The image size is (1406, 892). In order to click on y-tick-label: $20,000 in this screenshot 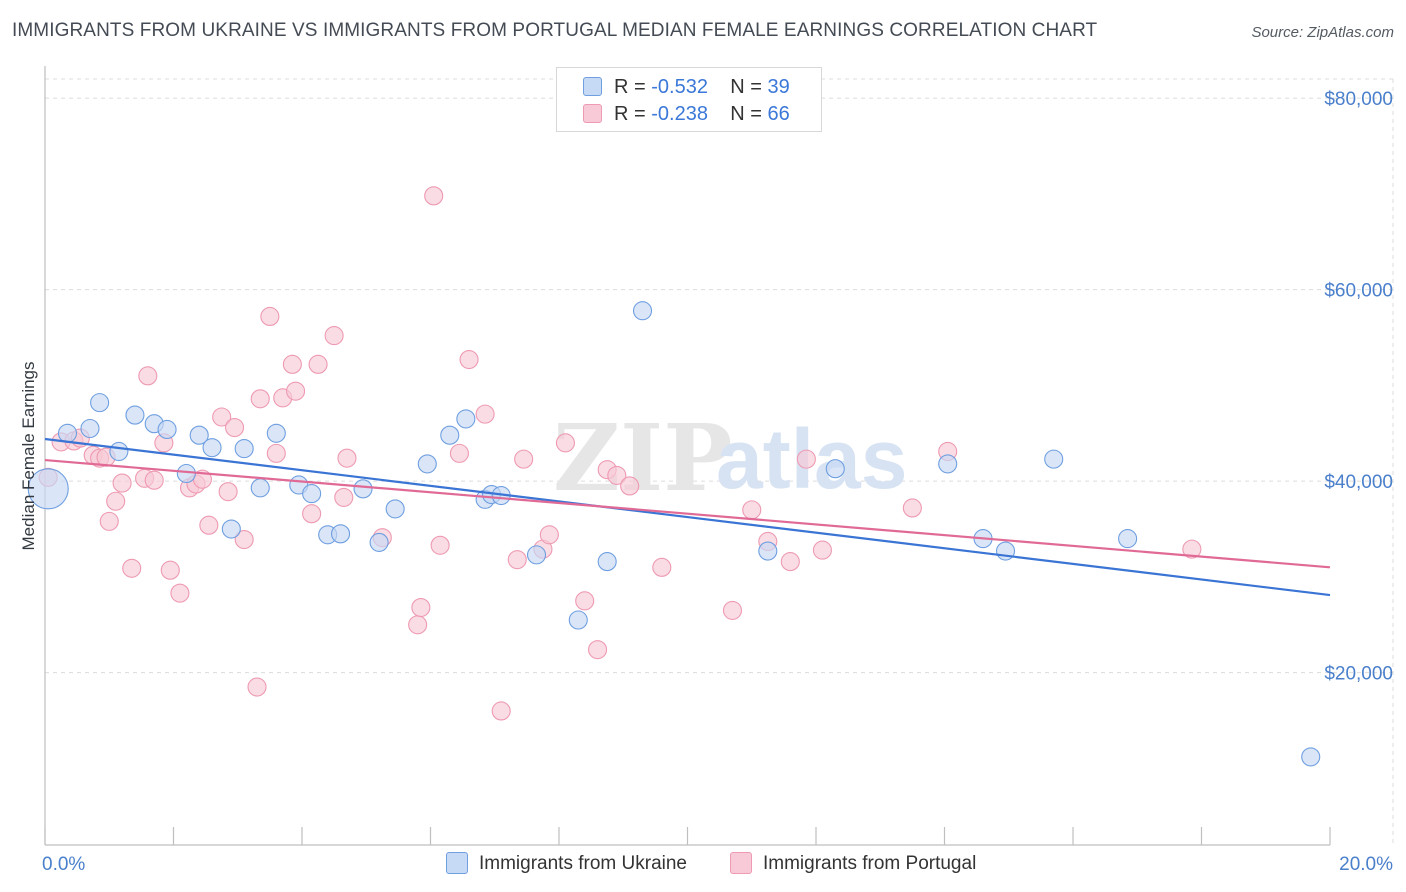, I will do `click(1358, 674)`.